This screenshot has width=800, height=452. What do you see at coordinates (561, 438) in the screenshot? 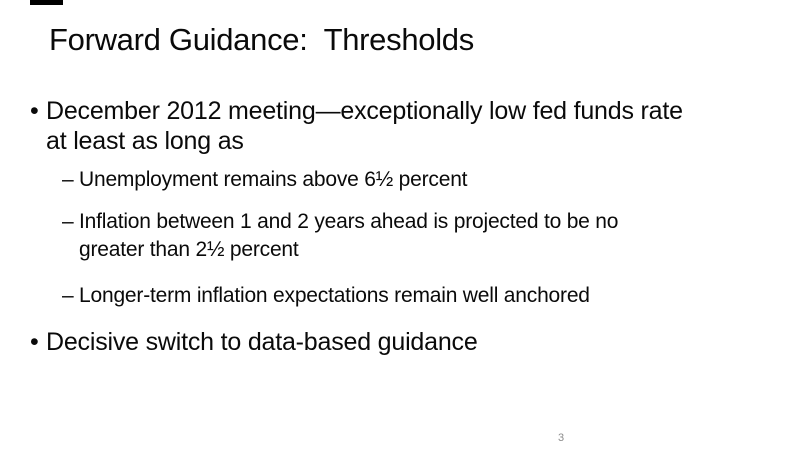
I see `page-number: 3` at bounding box center [561, 438].